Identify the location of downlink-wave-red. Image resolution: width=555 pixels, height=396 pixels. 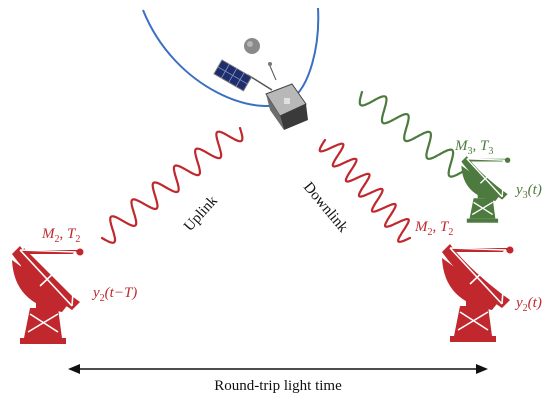
(365, 190).